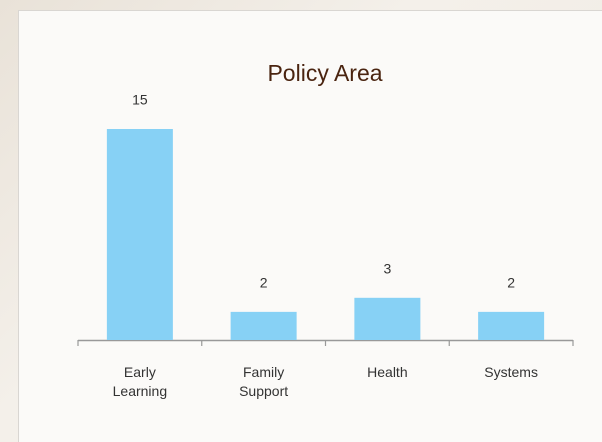 This screenshot has width=602, height=442. Describe the element at coordinates (387, 372) in the screenshot. I see `x-tick-label: Health` at that location.